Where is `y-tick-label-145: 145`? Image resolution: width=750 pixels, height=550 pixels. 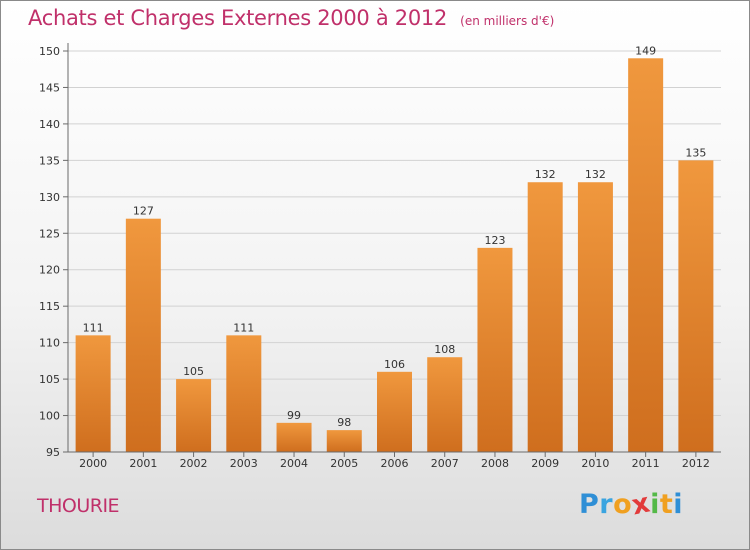
y-tick-label-145: 145 is located at coordinates (49, 87).